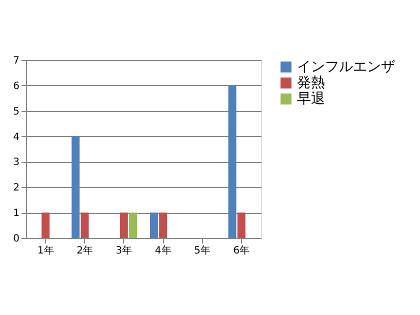 This screenshot has width=420, height=315. I want to click on legend-label: 発熱, so click(311, 83).